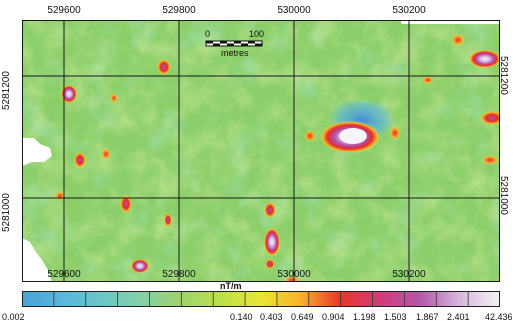 This screenshot has width=520, height=324. Describe the element at coordinates (271, 317) in the screenshot. I see `colorbar-label: 0.403` at that location.